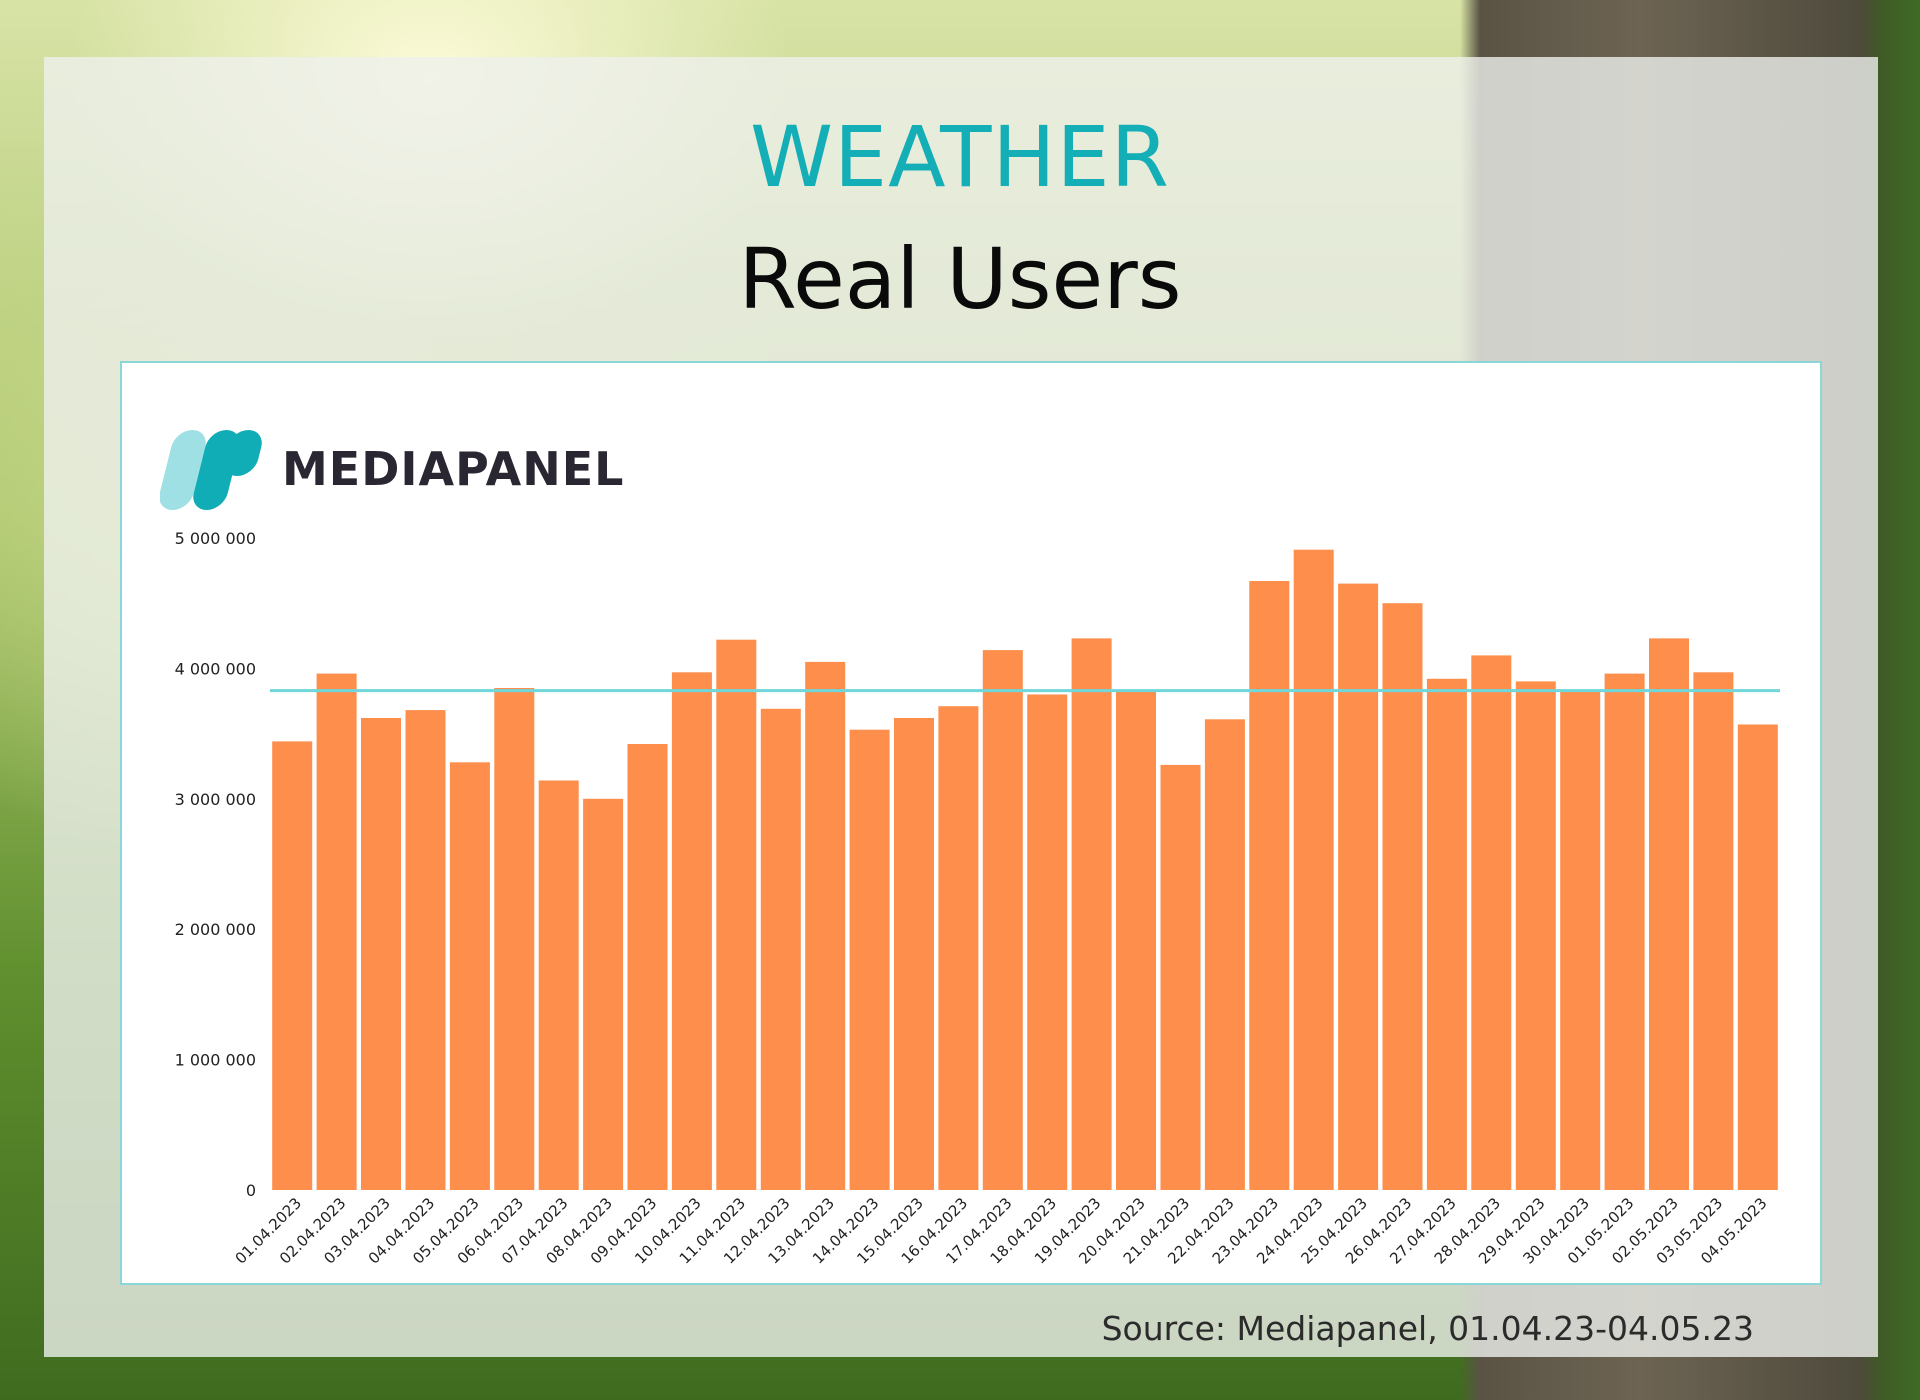 The width and height of the screenshot is (1920, 1400). What do you see at coordinates (1427, 1328) in the screenshot?
I see `source-note: Source: Mediapanel, 01.04.23-04.05.23` at bounding box center [1427, 1328].